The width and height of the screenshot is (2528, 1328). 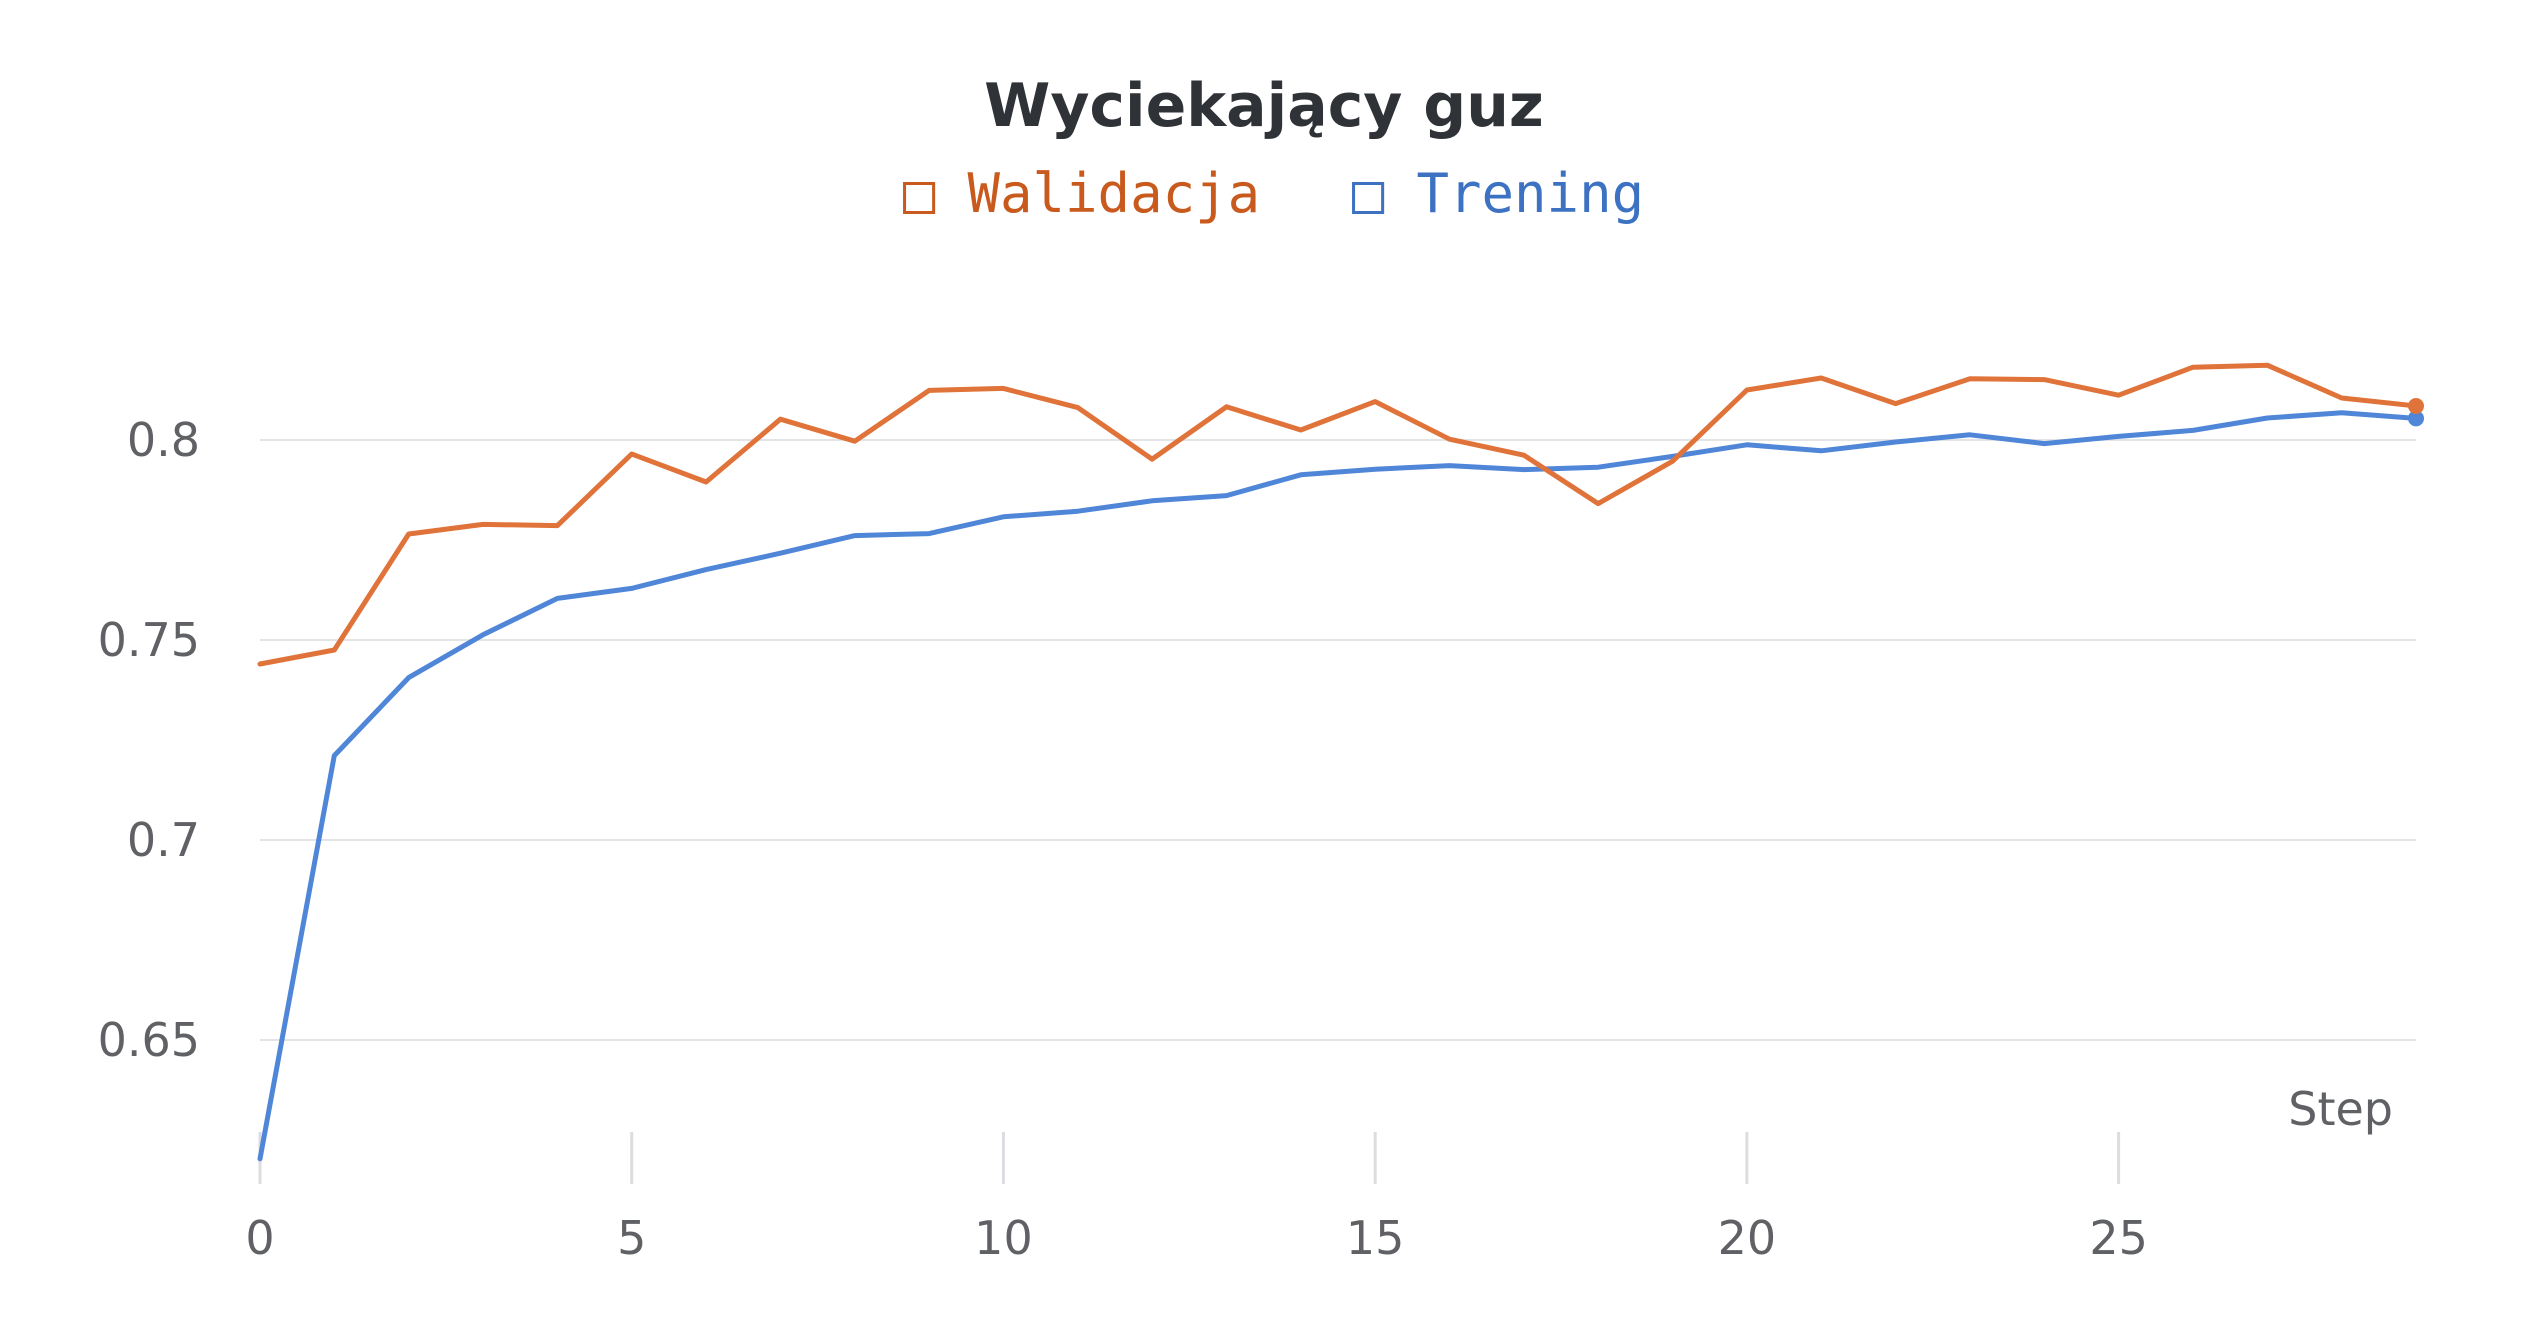 I want to click on legend-walidacja-marker: □, so click(x=919, y=193).